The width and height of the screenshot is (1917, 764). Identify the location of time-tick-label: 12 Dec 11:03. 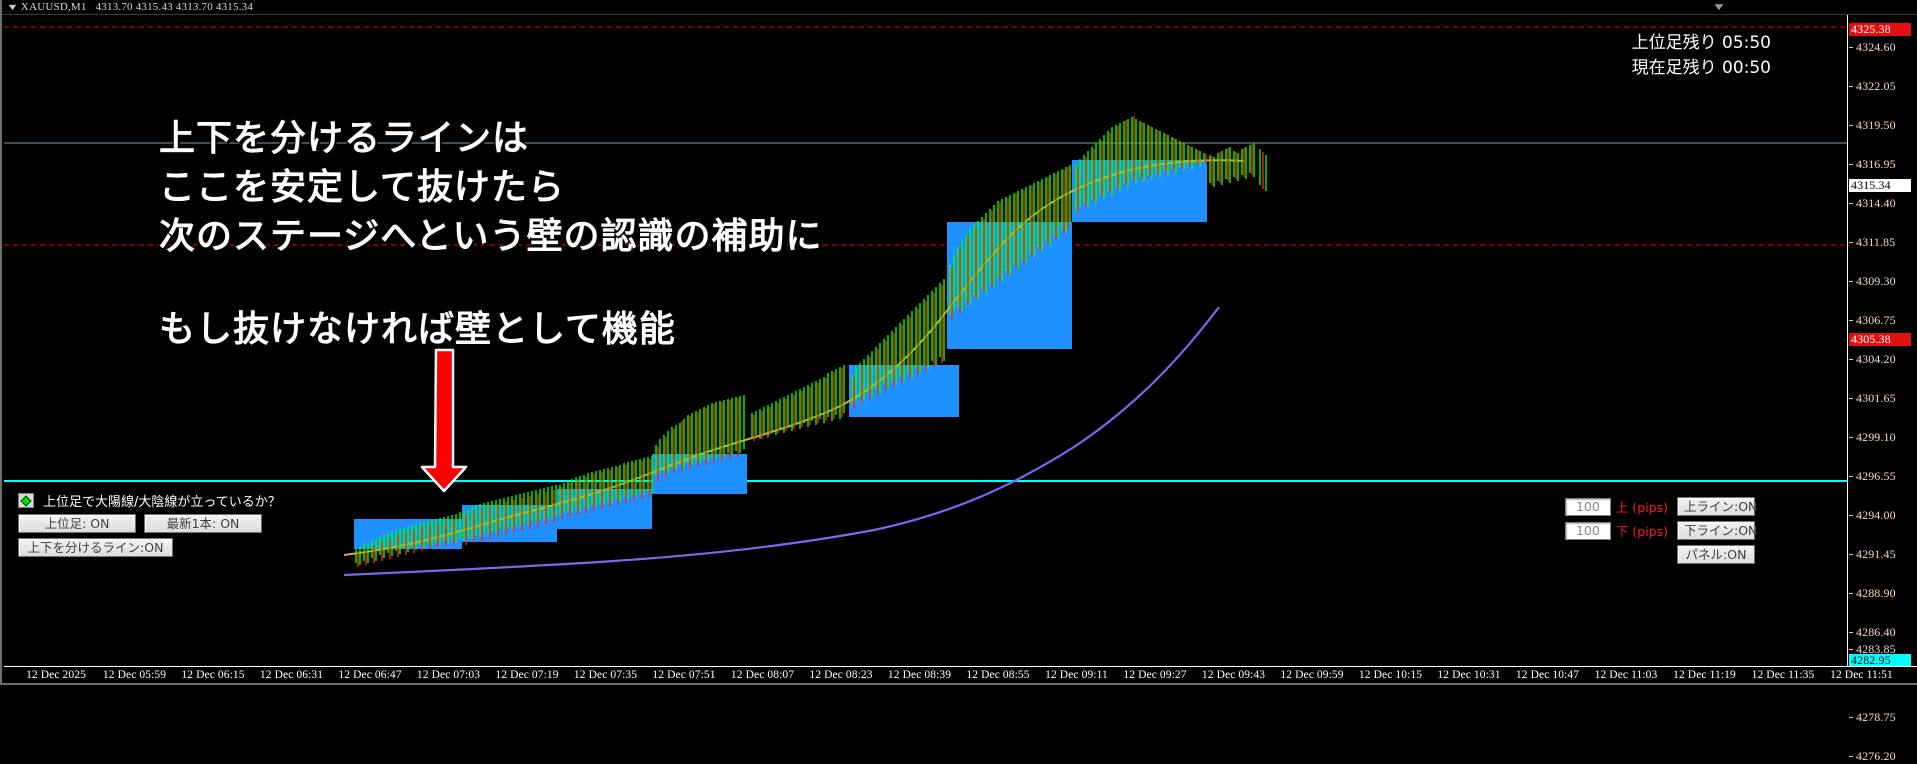
(1626, 675).